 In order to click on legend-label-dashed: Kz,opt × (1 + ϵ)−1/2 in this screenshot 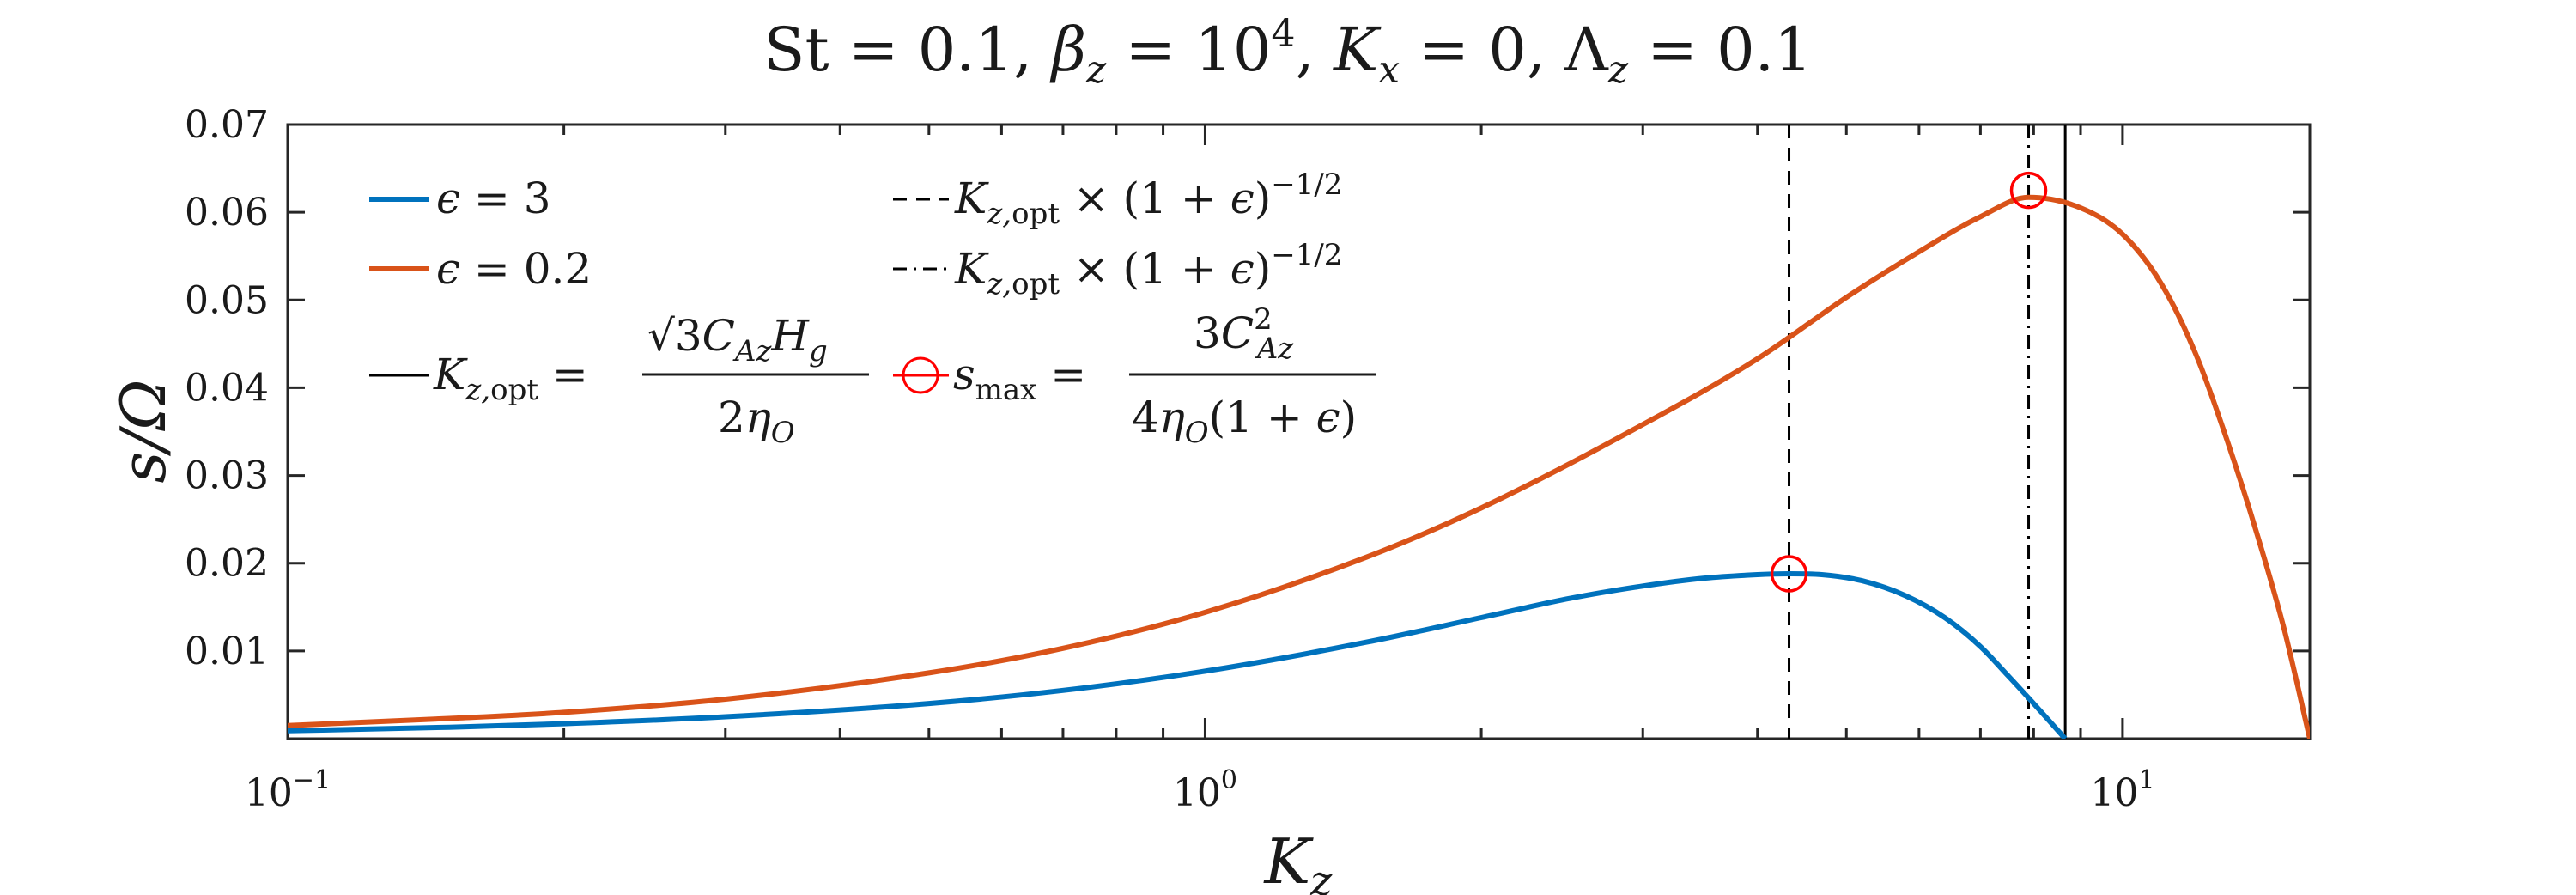, I will do `click(1148, 199)`.